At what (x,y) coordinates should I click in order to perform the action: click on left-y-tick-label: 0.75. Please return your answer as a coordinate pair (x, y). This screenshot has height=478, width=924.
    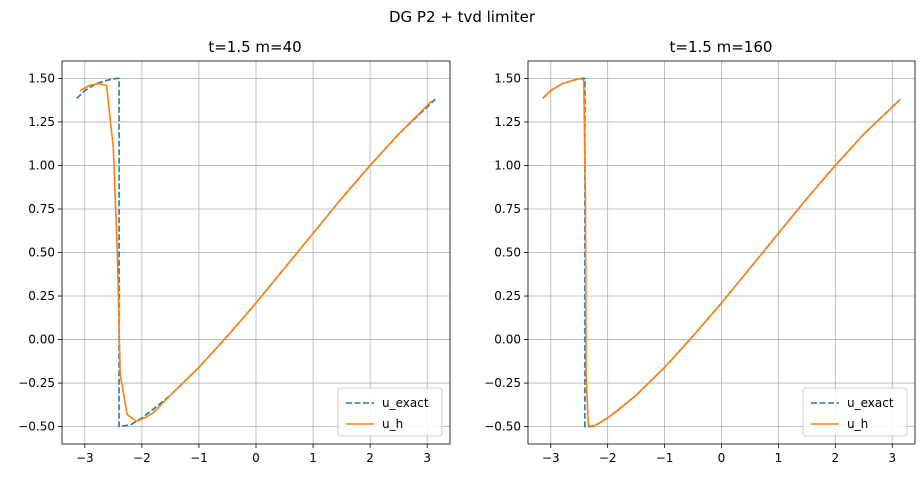
    Looking at the image, I should click on (41, 209).